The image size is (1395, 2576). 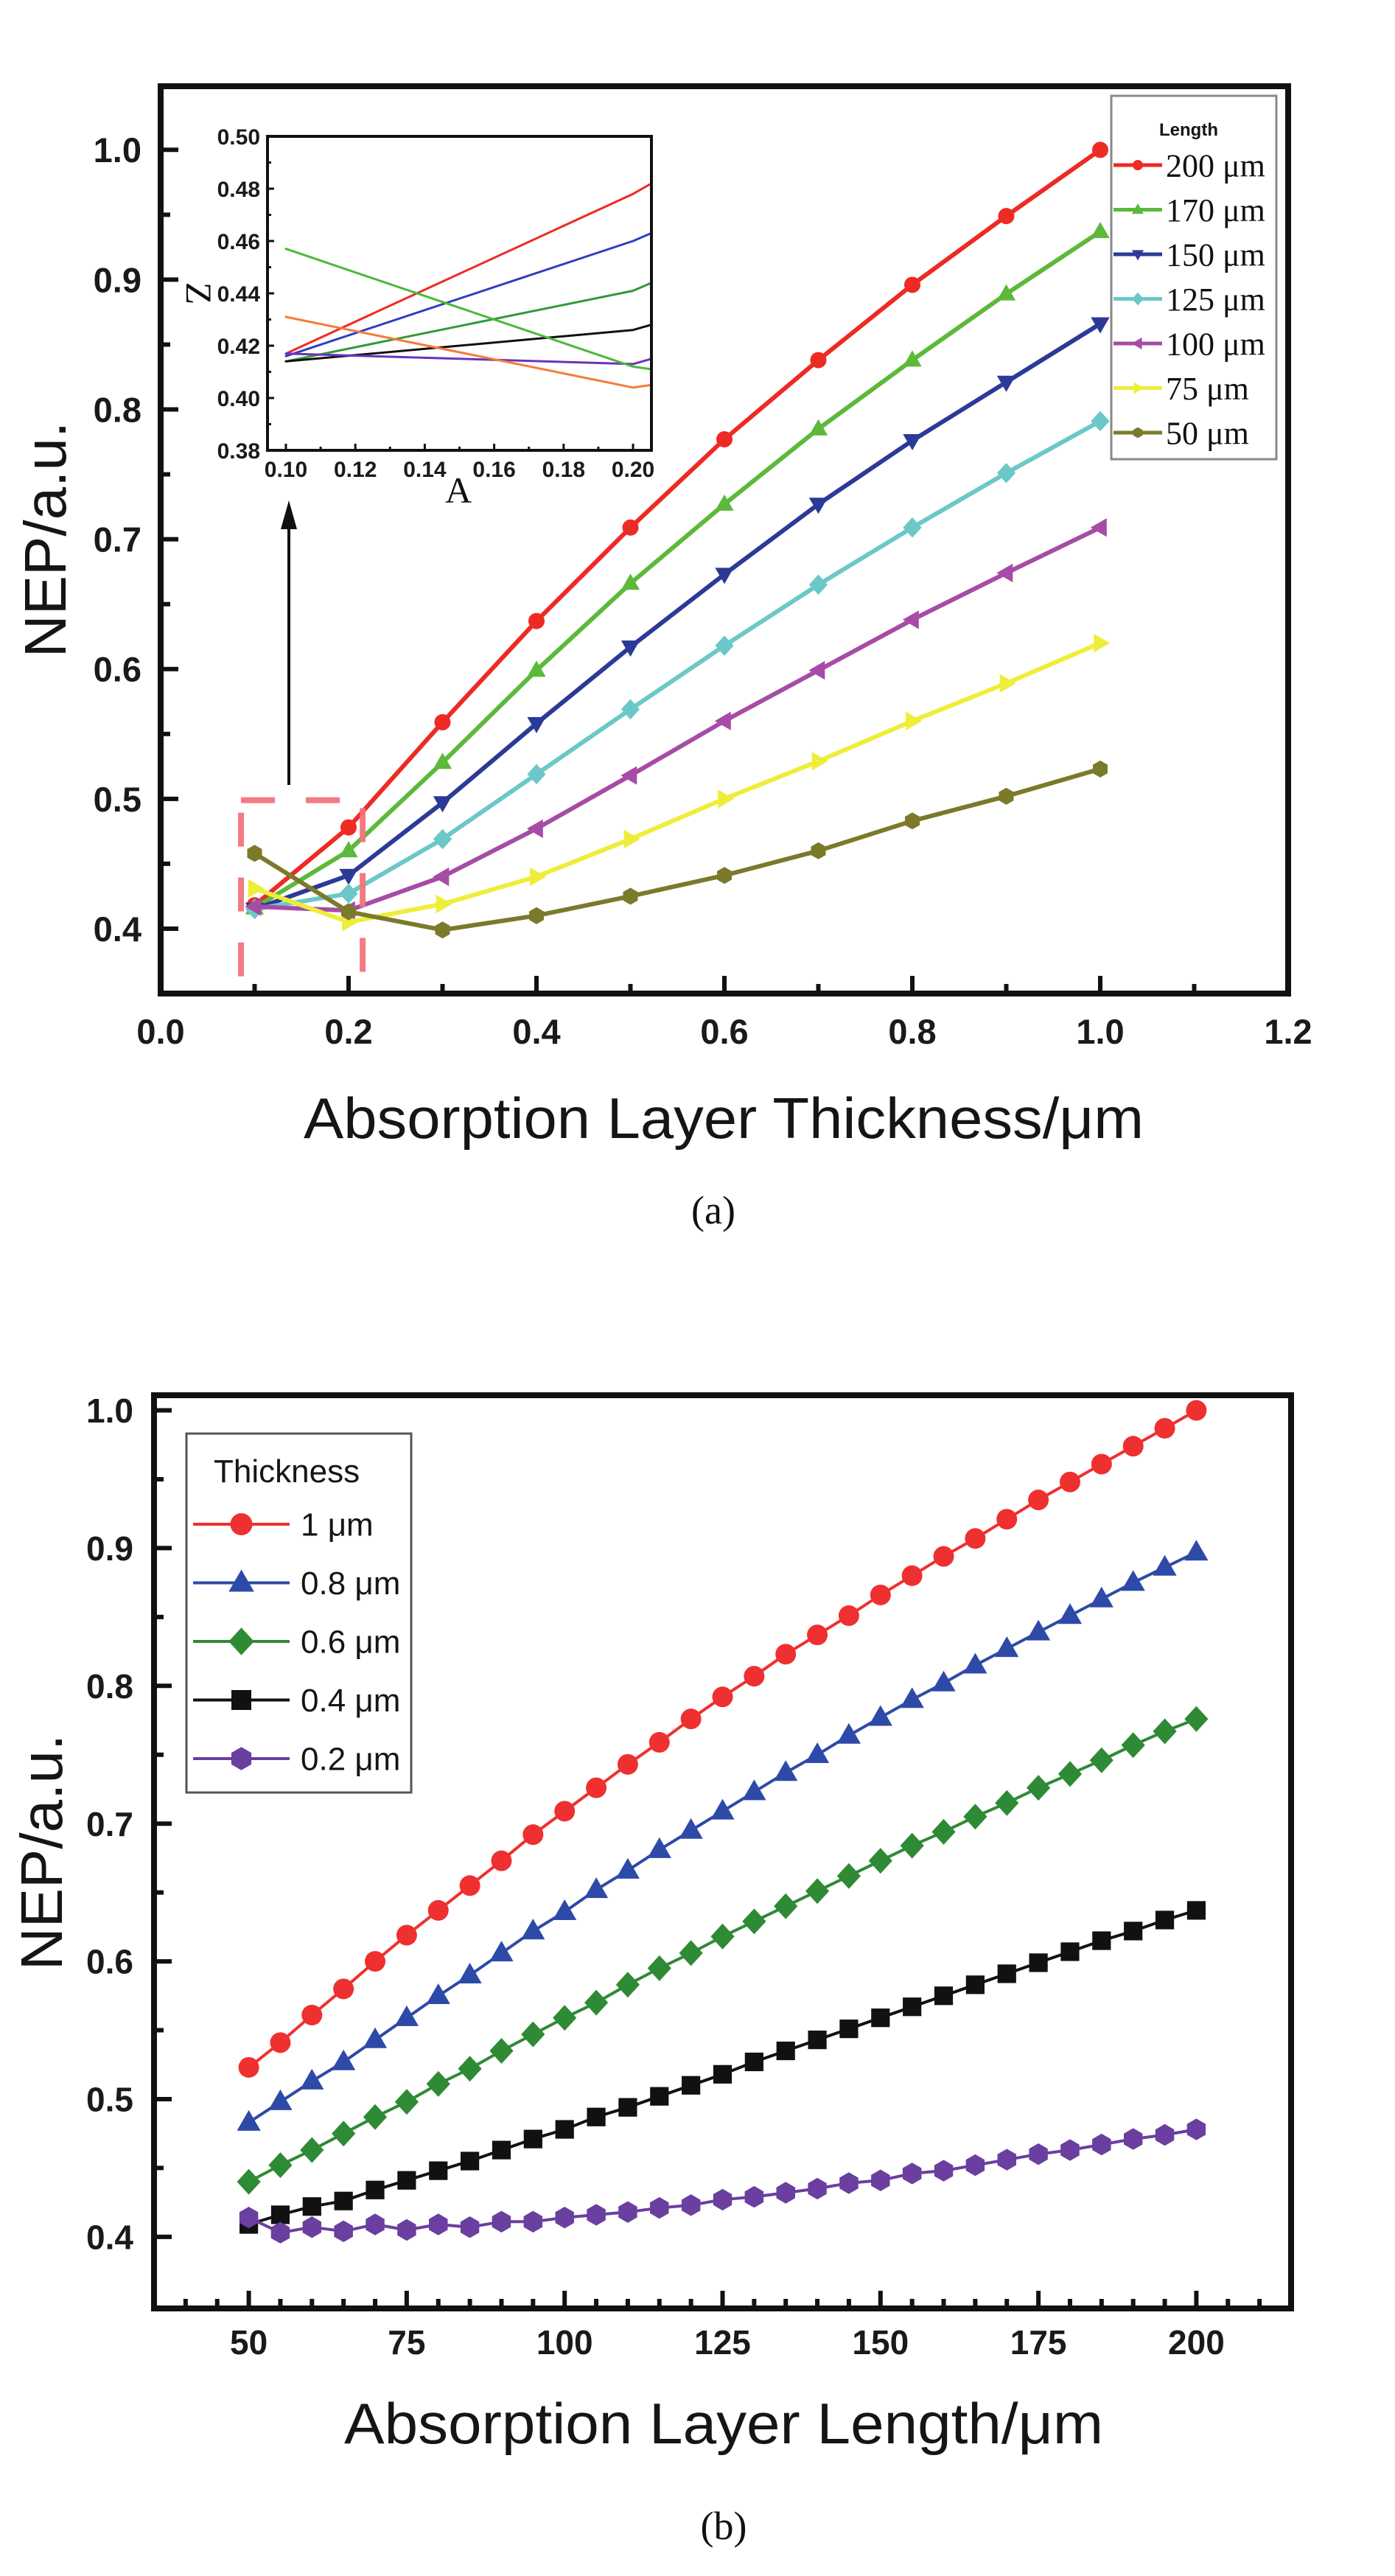 I want to click on chart-a-x-tick-label: 0.6, so click(x=724, y=1031).